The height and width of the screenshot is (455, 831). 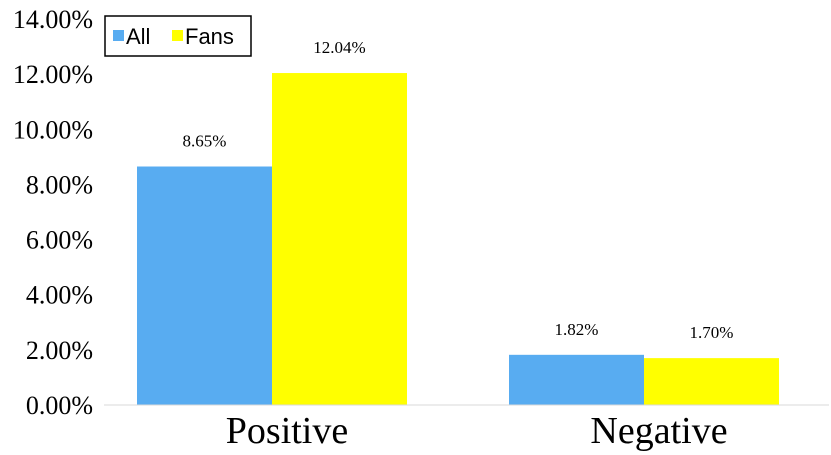 What do you see at coordinates (53, 129) in the screenshot?
I see `y-tick-label: 10.00%` at bounding box center [53, 129].